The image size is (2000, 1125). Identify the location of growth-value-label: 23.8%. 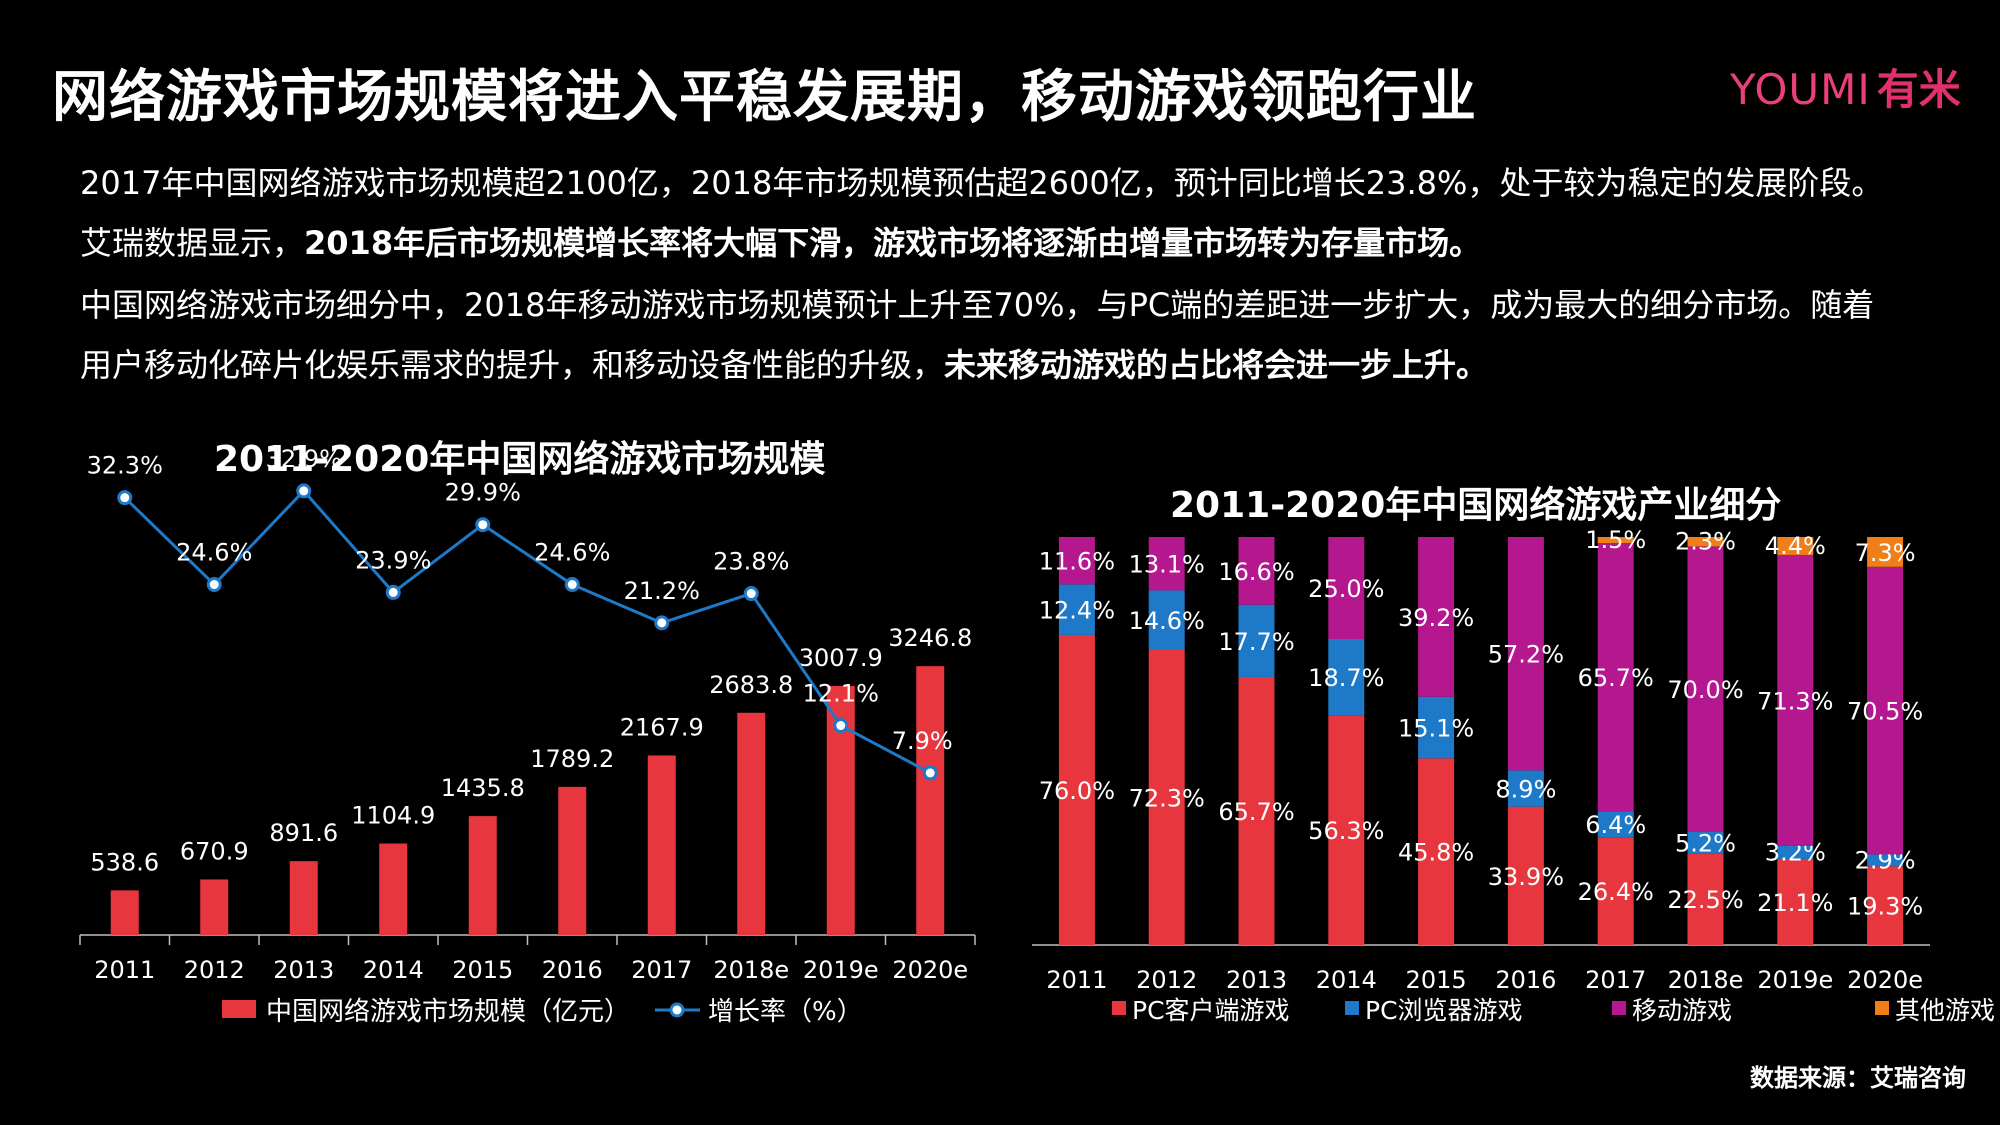
(751, 562).